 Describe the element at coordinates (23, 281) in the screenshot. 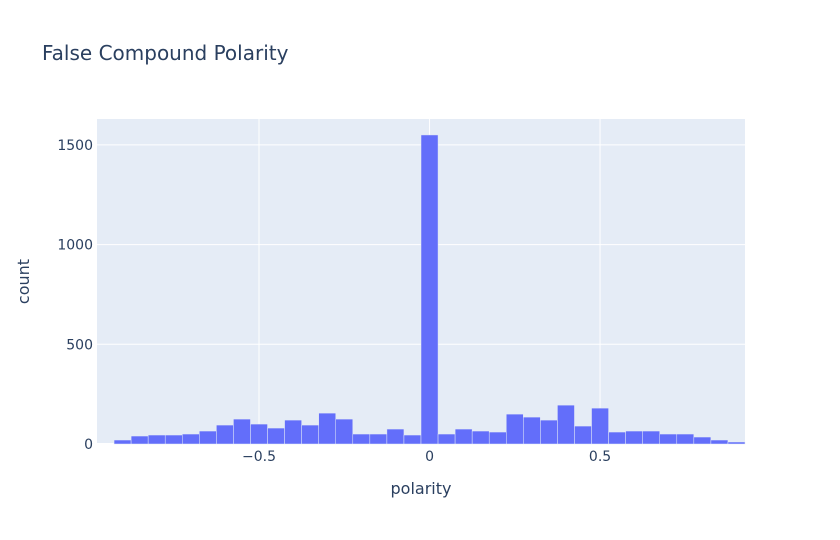

I see `y-axis-title: count` at that location.